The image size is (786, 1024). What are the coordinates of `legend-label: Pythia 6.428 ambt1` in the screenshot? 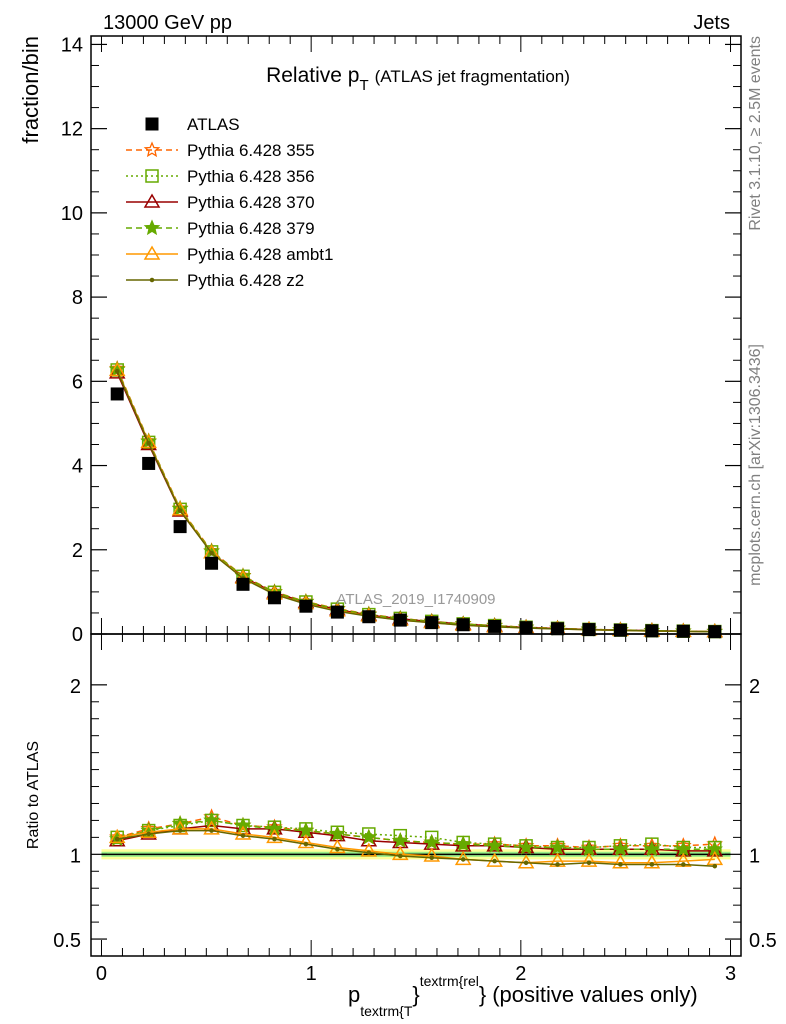 It's located at (260, 254).